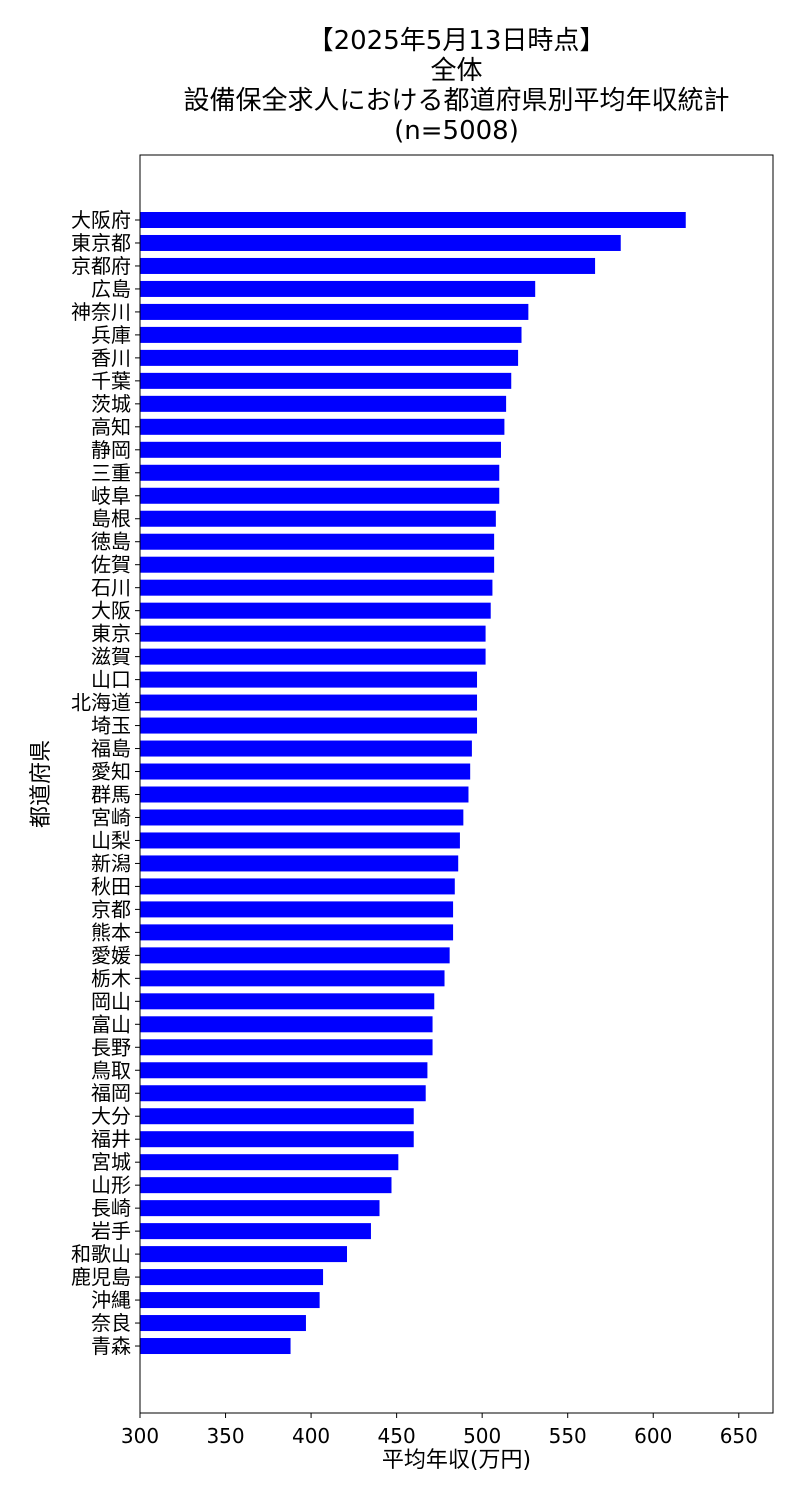 The width and height of the screenshot is (800, 1500). What do you see at coordinates (111, 542) in the screenshot?
I see `y-tick-label: 徳島` at bounding box center [111, 542].